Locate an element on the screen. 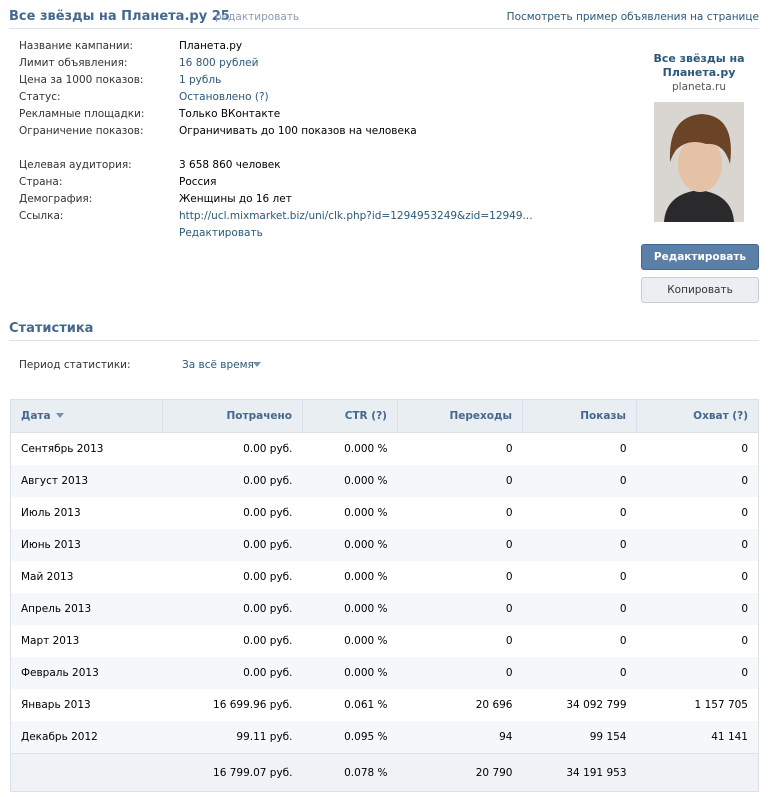 This screenshot has width=768, height=797. header-text: Охват (?) is located at coordinates (720, 416).